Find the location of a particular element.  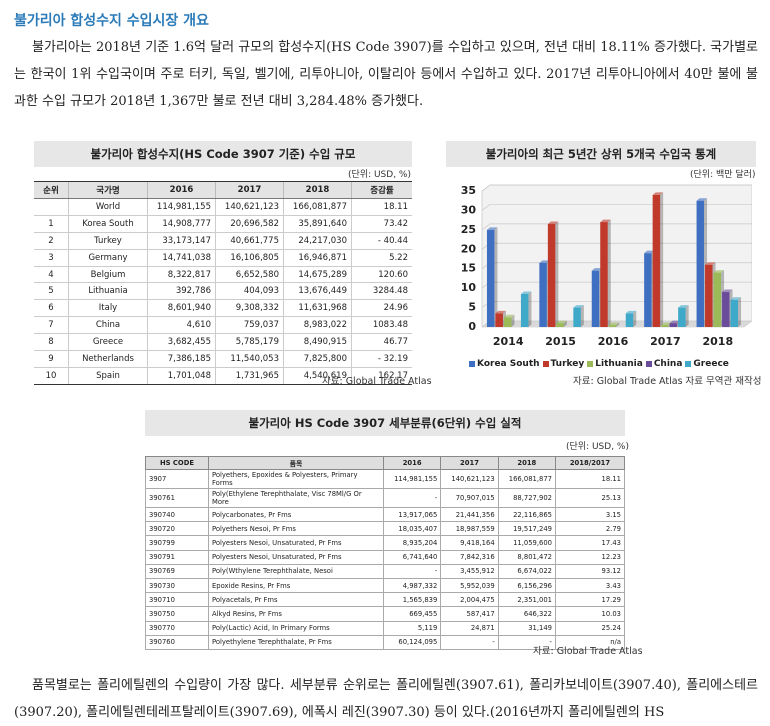

table-cell: 2,351,001 is located at coordinates (527, 600).